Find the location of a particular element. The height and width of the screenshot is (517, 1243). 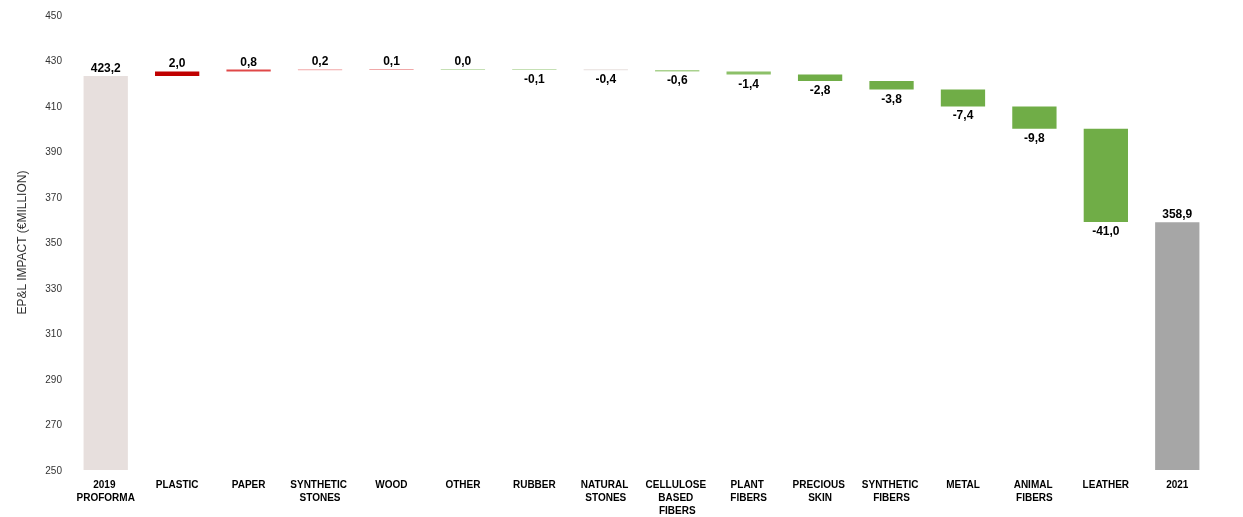

x-tick-label: SYNTHETIC STONES is located at coordinates (320, 491).